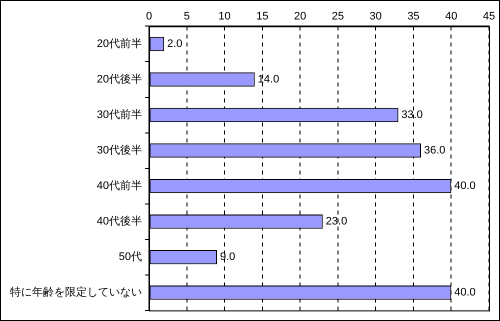 The height and width of the screenshot is (321, 500). I want to click on x-tick-label: 5, so click(187, 16).